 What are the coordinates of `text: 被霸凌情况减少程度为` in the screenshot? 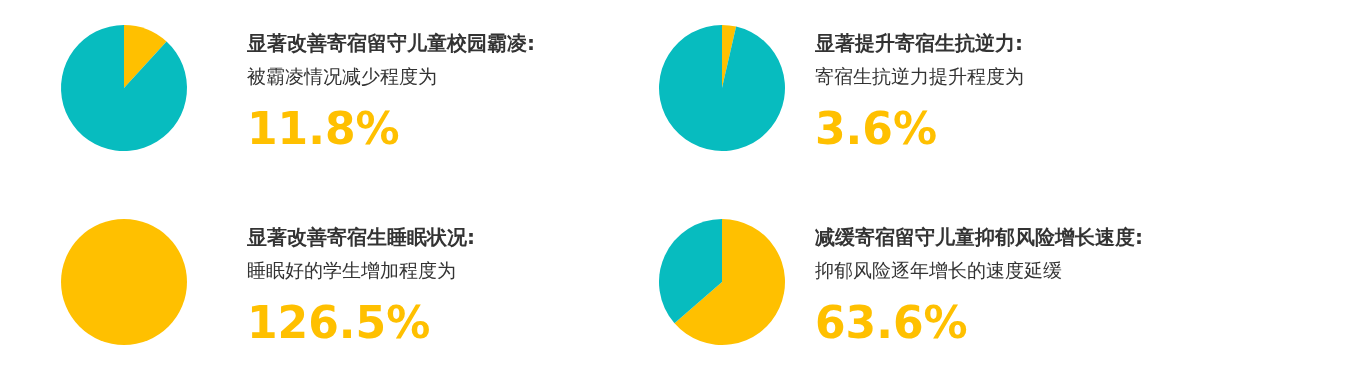 It's located at (342, 76).